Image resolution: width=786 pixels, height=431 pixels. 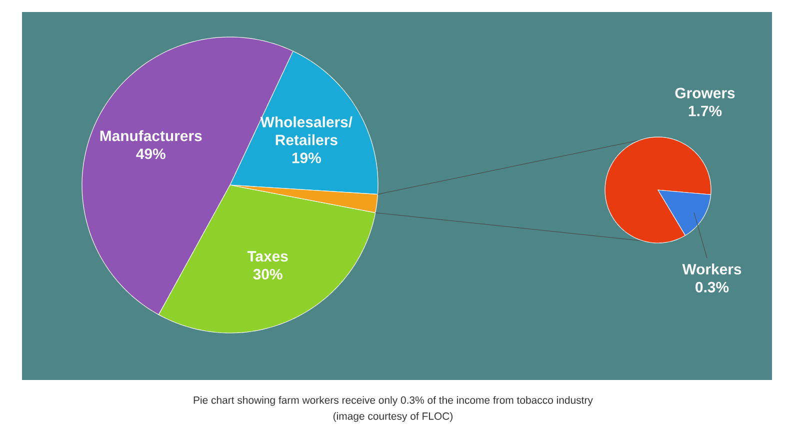 I want to click on data-label: 30%, so click(x=267, y=274).